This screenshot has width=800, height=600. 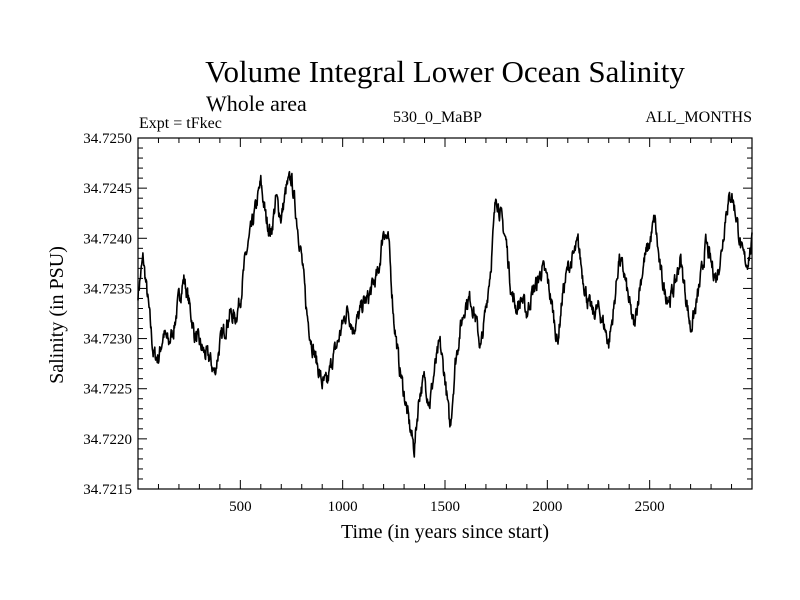 I want to click on x-axis-label: Time (in years since start), so click(x=445, y=532).